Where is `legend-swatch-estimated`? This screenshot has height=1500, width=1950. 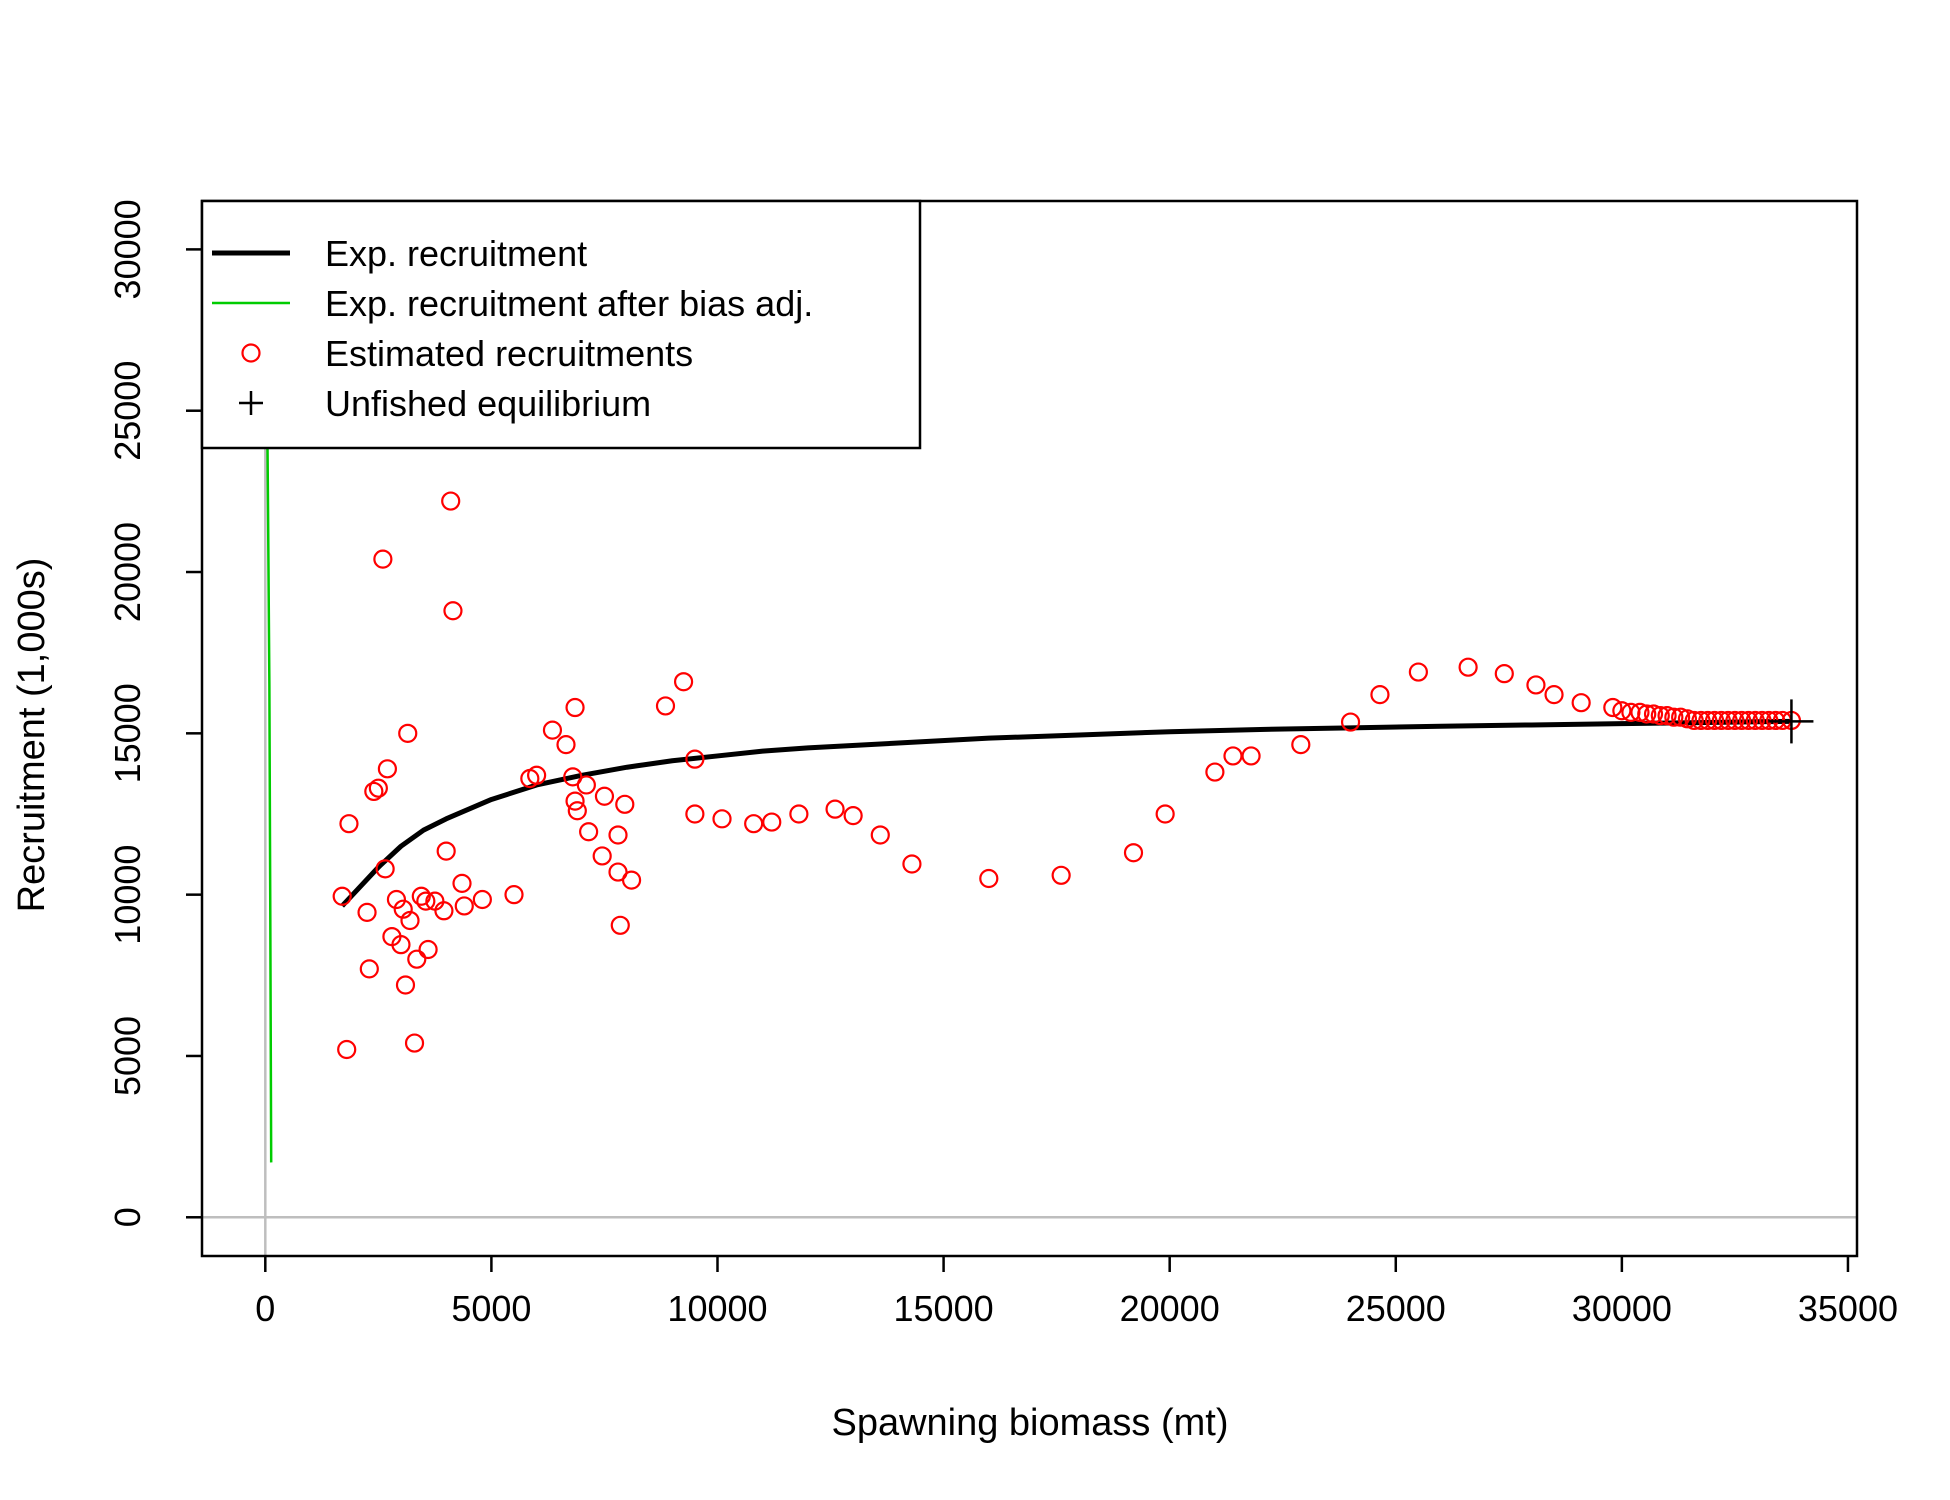 legend-swatch-estimated is located at coordinates (251, 353).